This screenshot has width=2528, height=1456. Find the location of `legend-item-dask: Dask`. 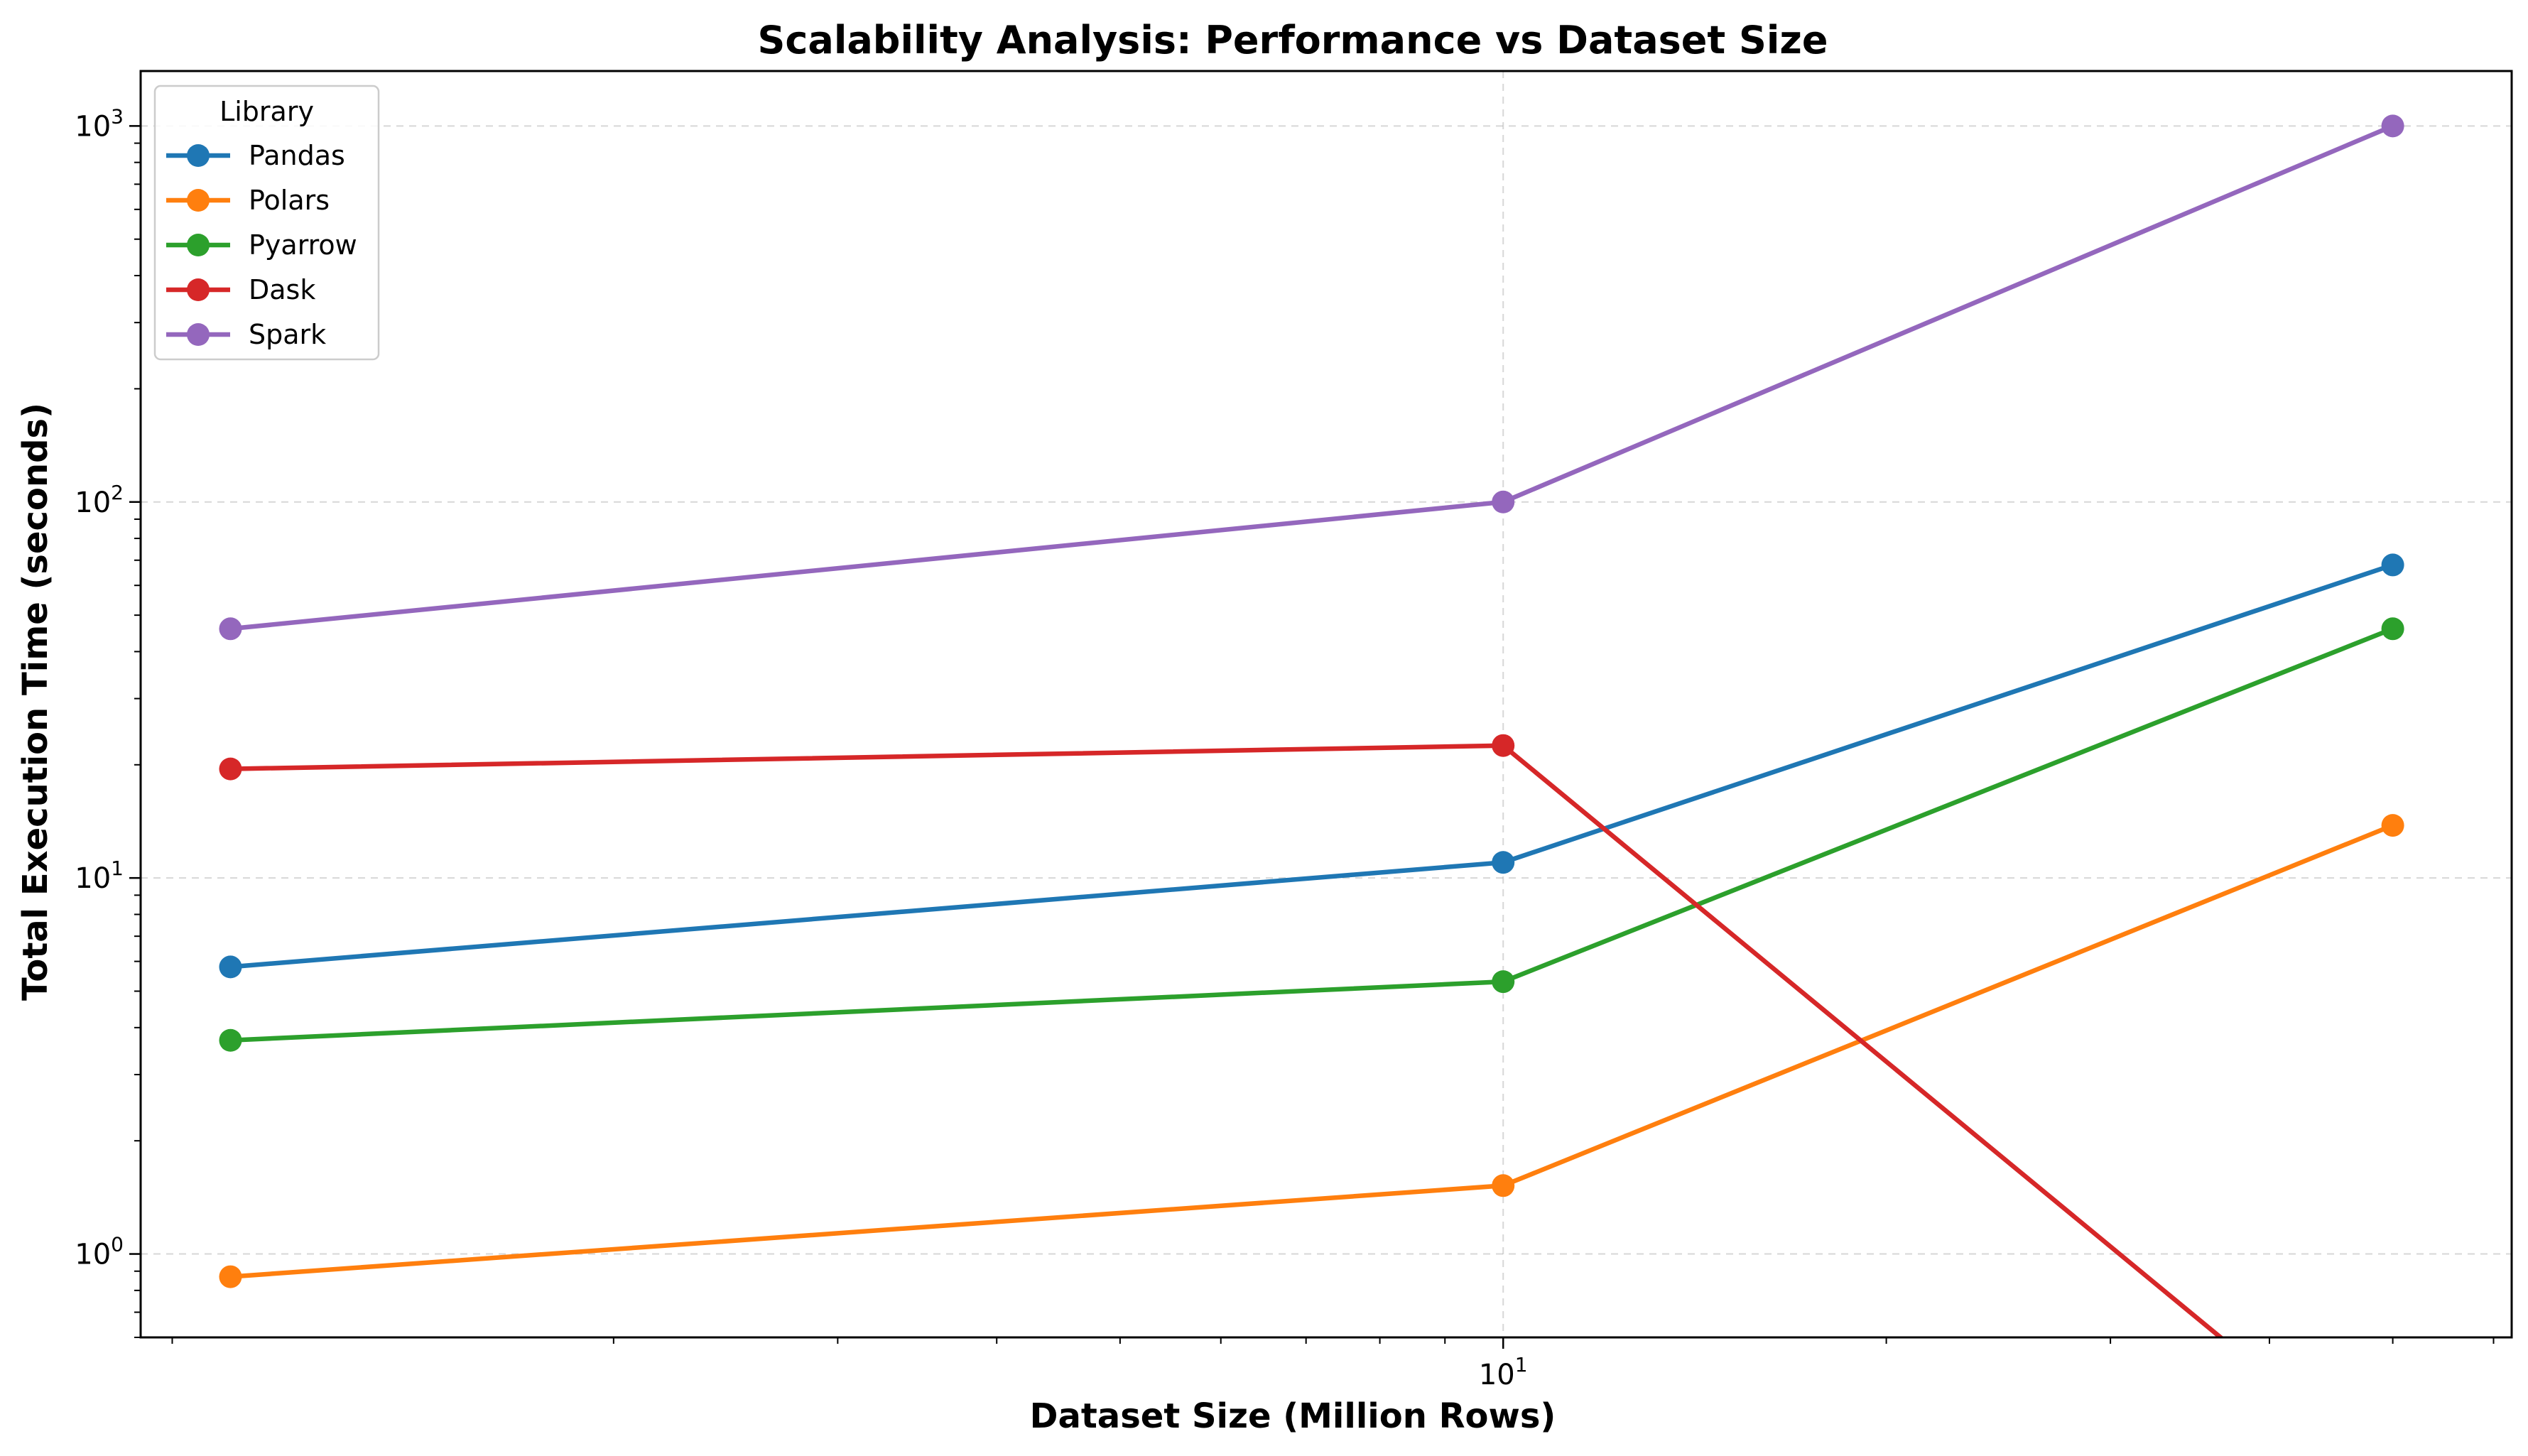

legend-item-dask: Dask is located at coordinates (240, 289).